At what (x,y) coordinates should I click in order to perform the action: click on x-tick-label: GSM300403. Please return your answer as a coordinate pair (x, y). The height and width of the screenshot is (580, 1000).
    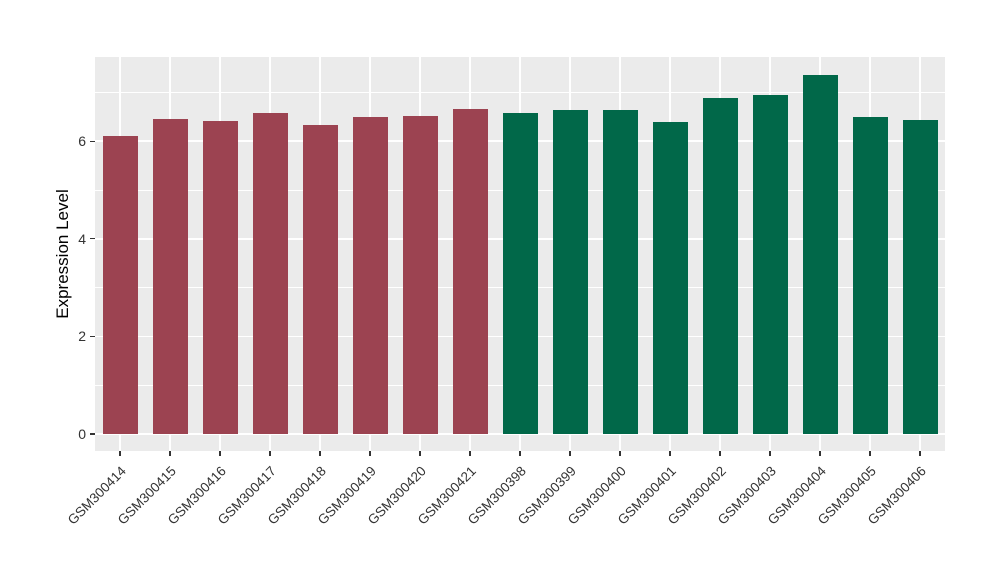
    Looking at the image, I should click on (746, 495).